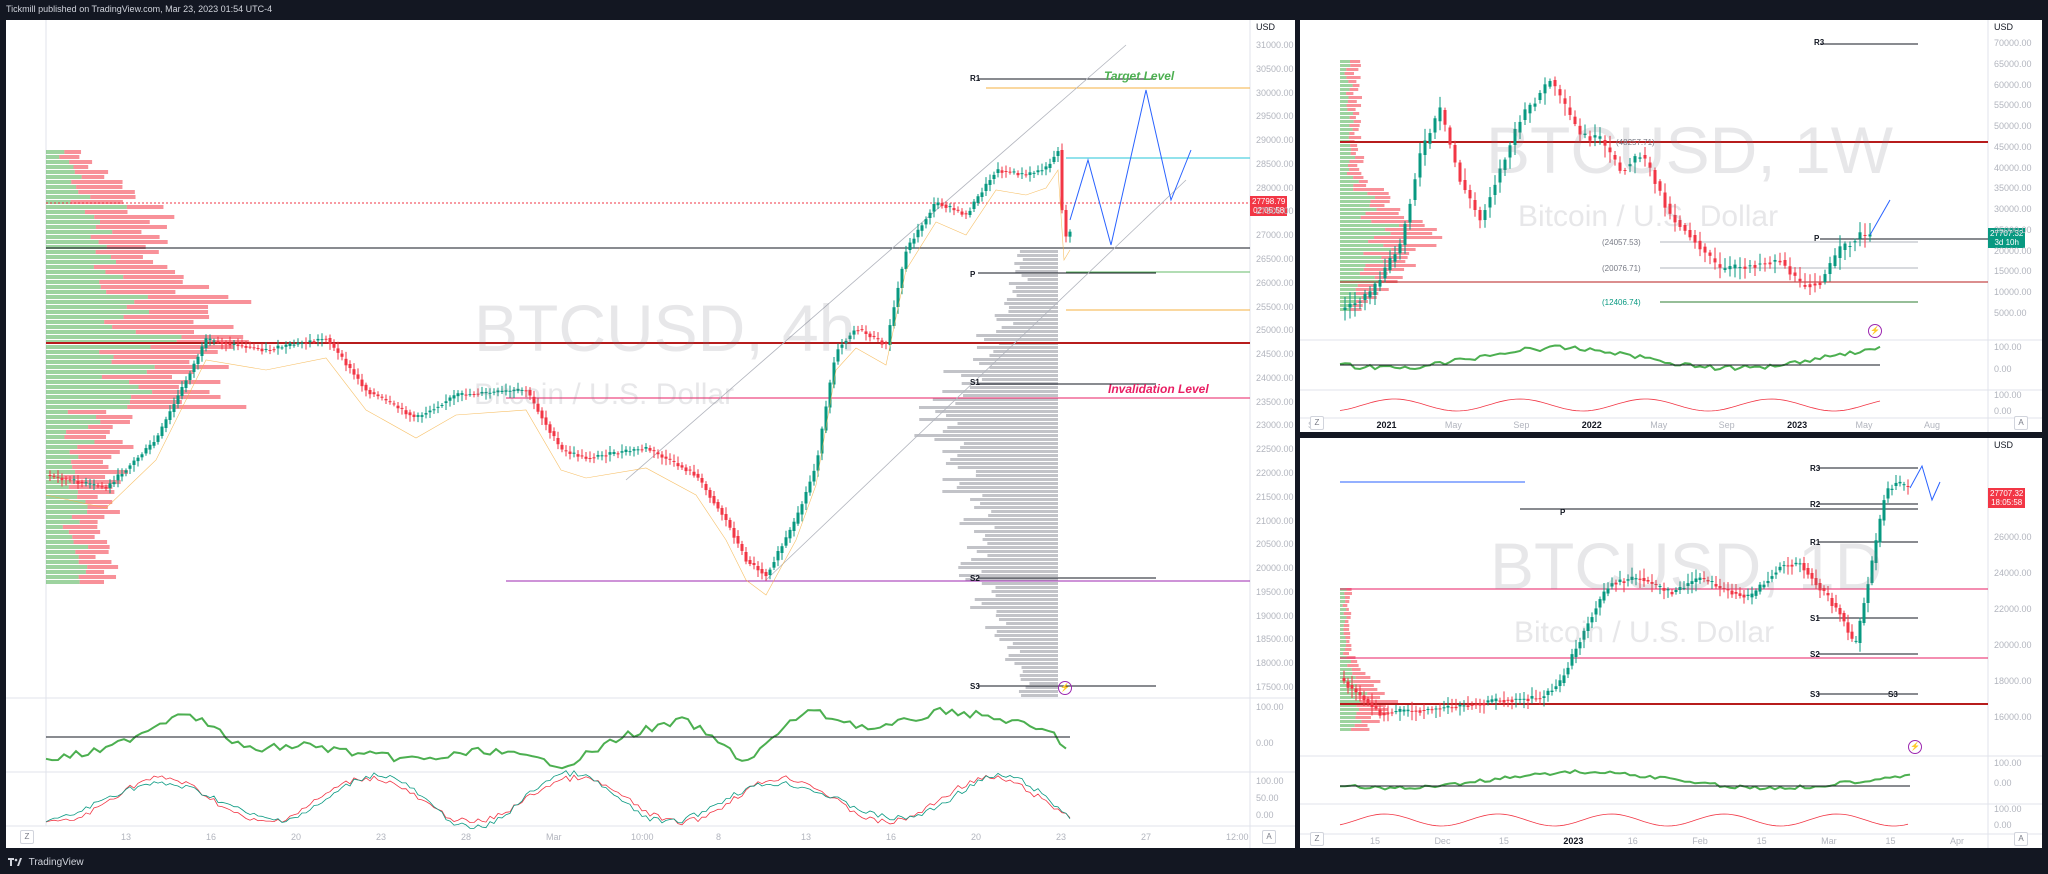  What do you see at coordinates (2013, 63) in the screenshot?
I see `price-axis-label: 65000.00` at bounding box center [2013, 63].